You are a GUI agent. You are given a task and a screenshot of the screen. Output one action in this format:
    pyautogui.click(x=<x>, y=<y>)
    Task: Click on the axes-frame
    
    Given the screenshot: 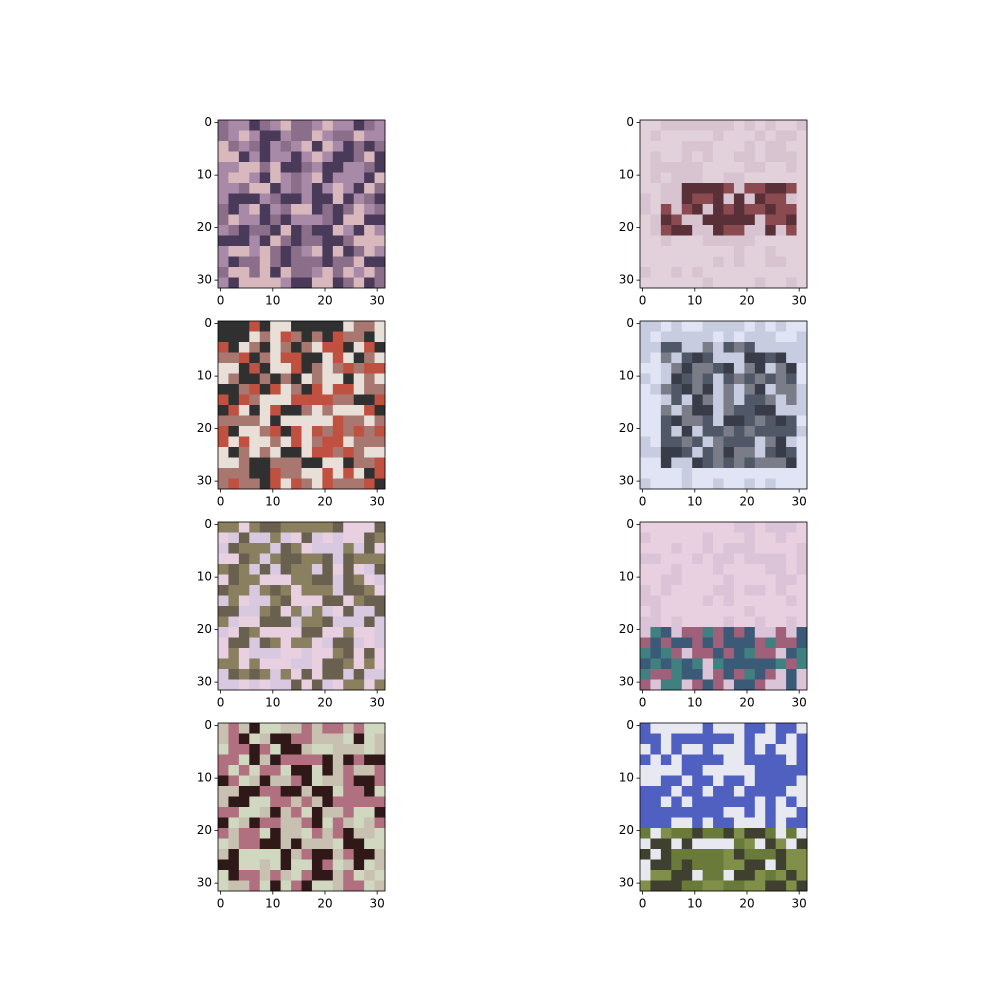 What is the action you would take?
    pyautogui.click(x=723, y=204)
    